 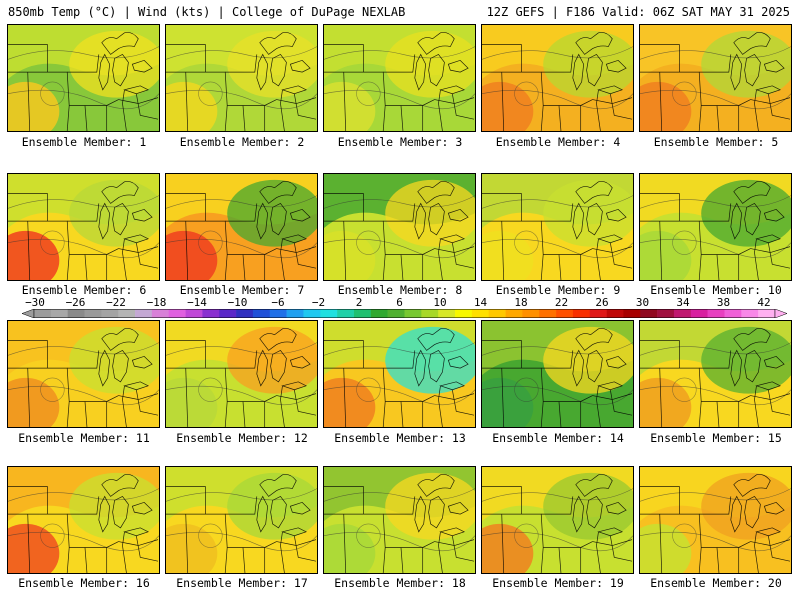 I want to click on colorbar-tick-label: −22, so click(x=116, y=302).